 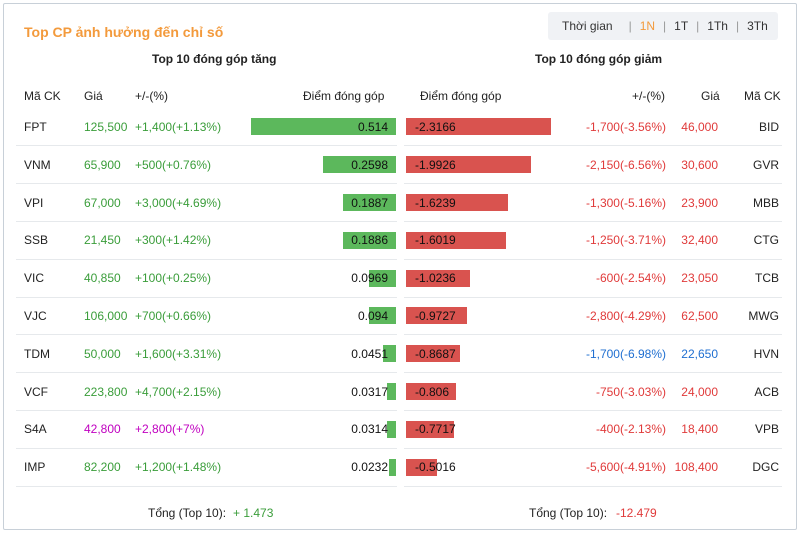 What do you see at coordinates (178, 353) in the screenshot?
I see `gainer-change: +1,600(+3.31%)` at bounding box center [178, 353].